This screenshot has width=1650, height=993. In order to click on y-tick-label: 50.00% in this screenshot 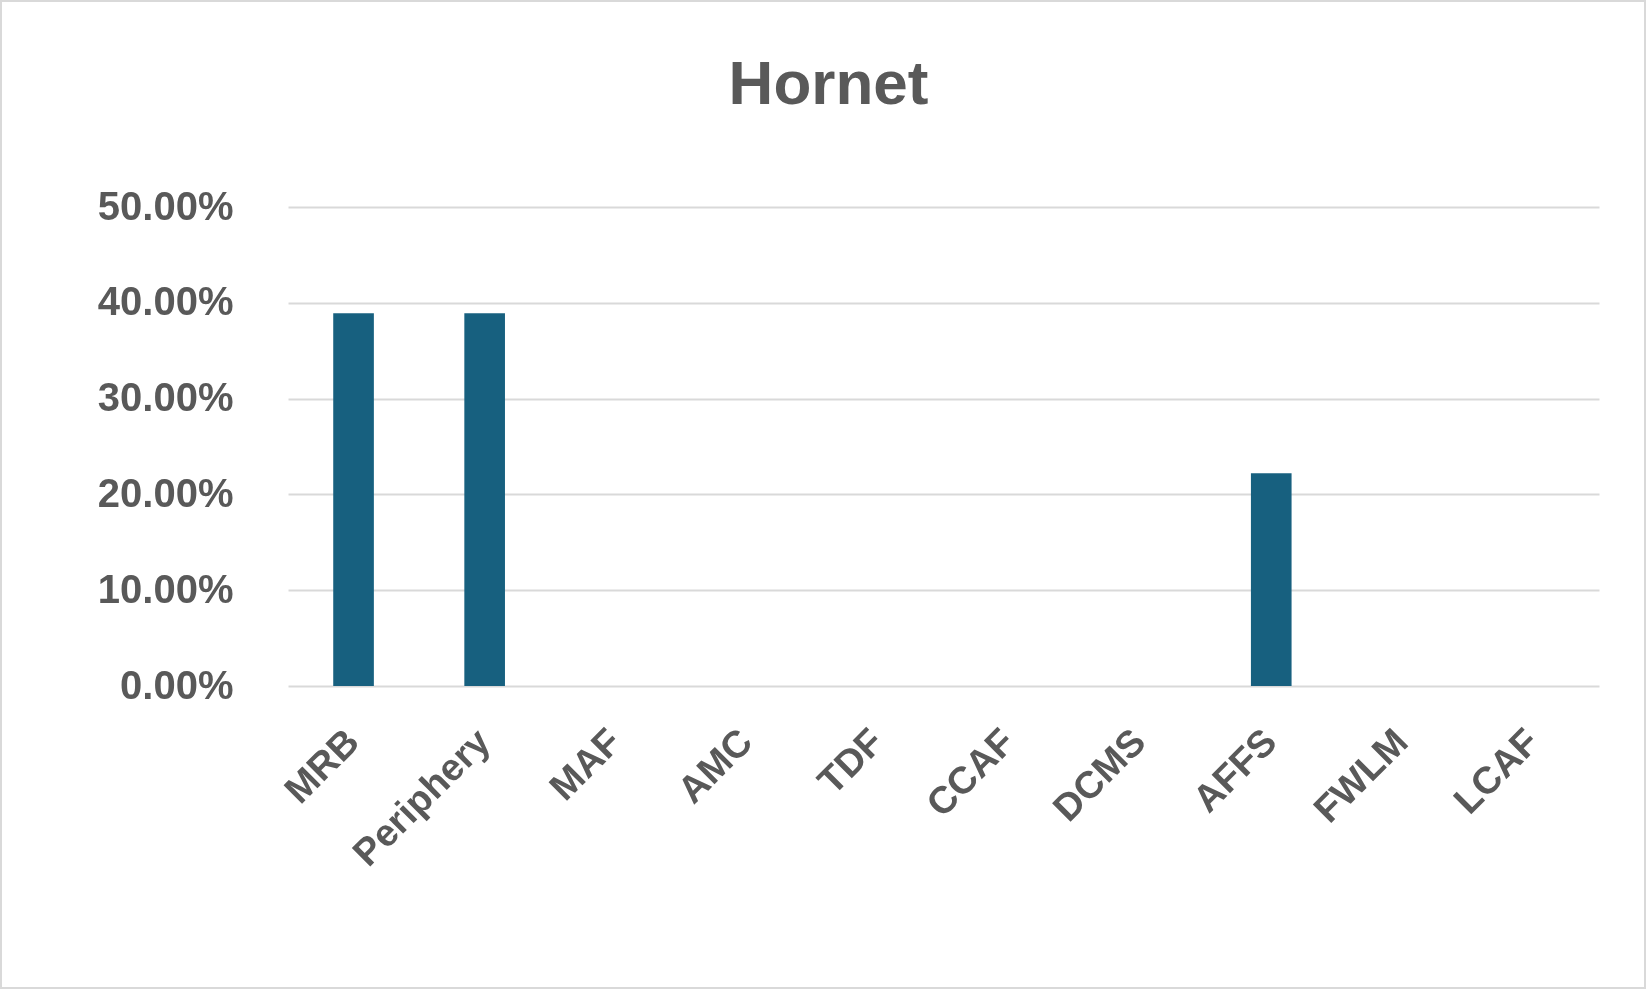, I will do `click(165, 205)`.